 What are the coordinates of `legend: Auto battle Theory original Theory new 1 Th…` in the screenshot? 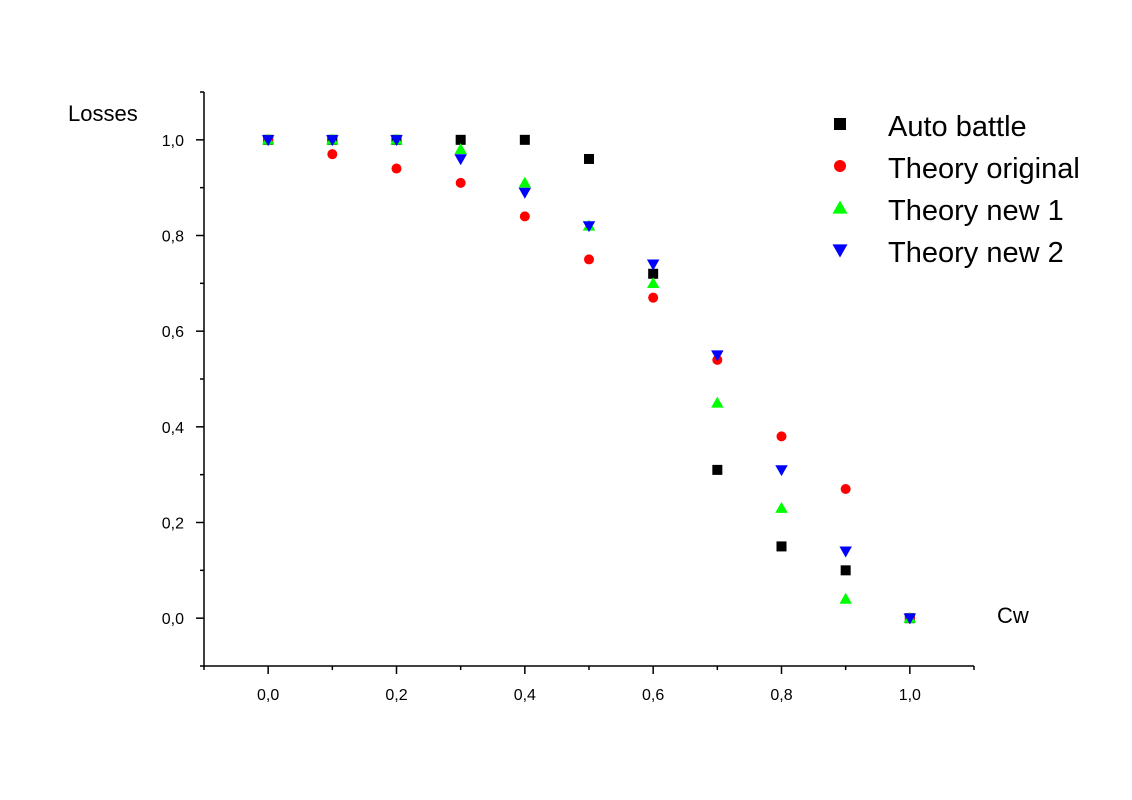 It's located at (956, 190).